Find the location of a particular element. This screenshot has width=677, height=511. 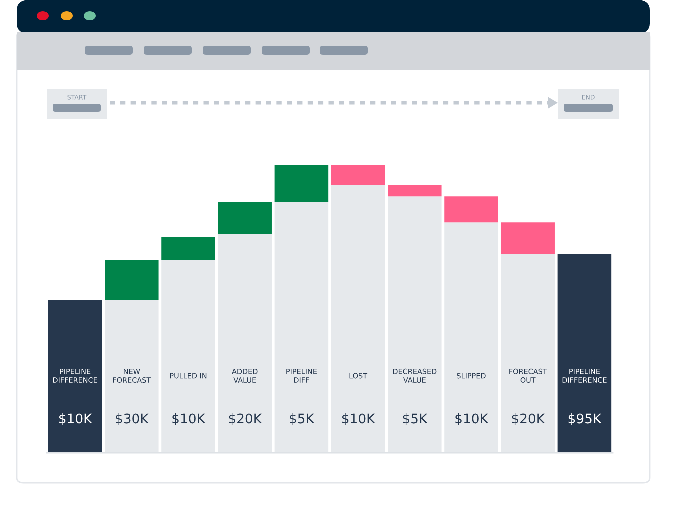

annotation: $30K is located at coordinates (133, 419).